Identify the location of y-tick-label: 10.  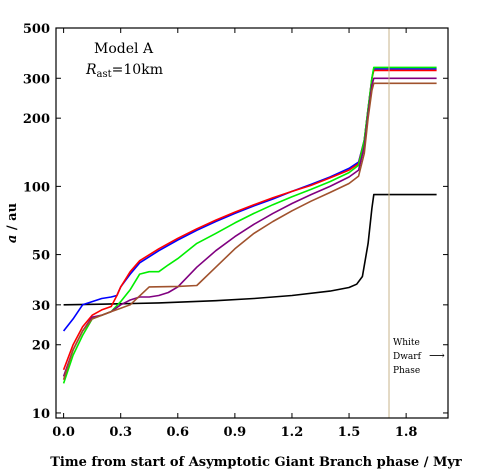
(41, 414).